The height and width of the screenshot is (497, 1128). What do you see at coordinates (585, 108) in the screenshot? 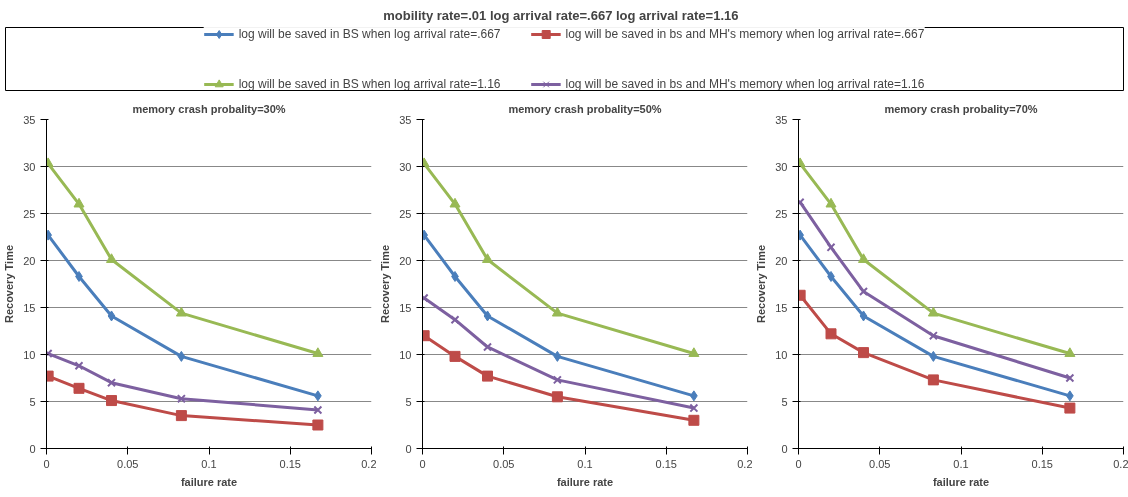
I see `chart-title: memory crash probality=50%` at bounding box center [585, 108].